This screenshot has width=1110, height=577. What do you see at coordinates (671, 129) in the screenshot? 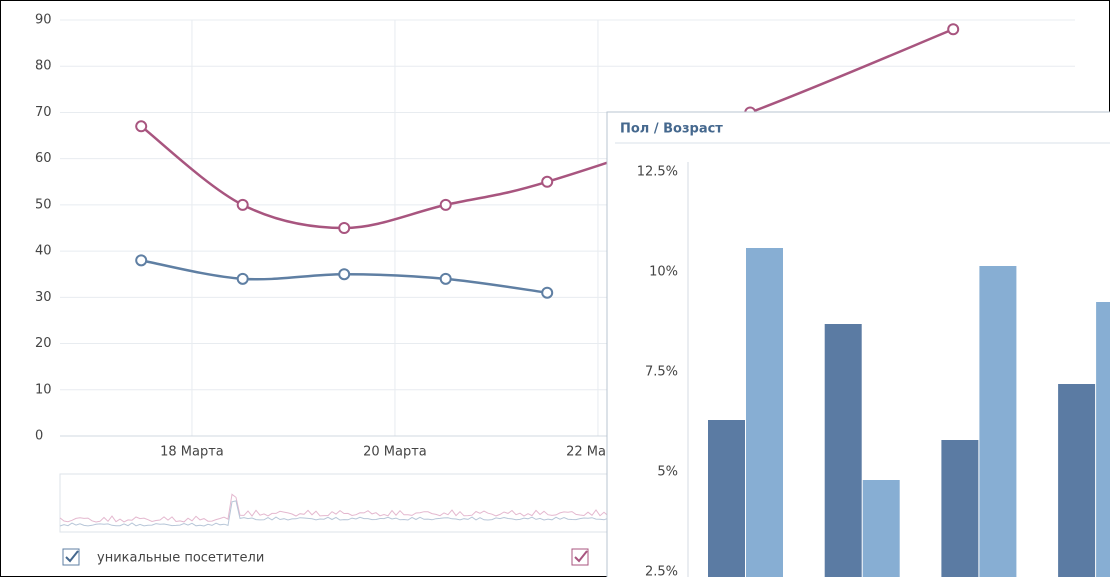
I see `panel-title: Пол / Возраст` at bounding box center [671, 129].